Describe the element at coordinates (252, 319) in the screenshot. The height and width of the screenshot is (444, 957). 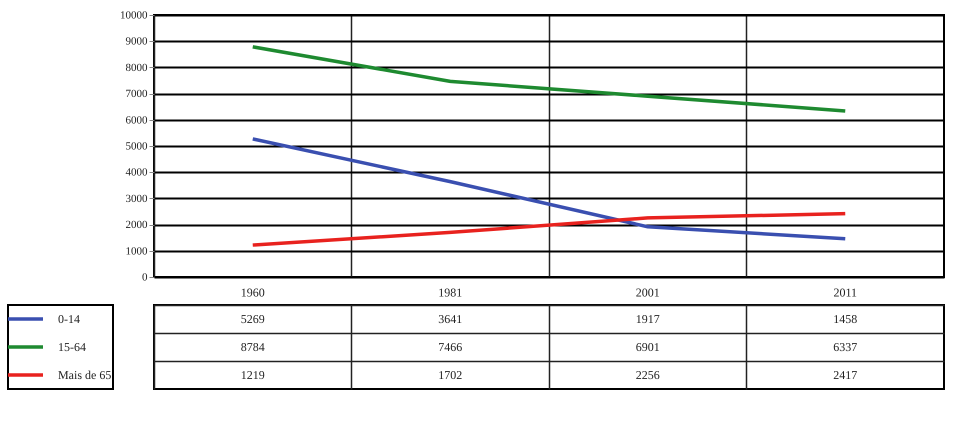
I see `data-label: 5269` at that location.